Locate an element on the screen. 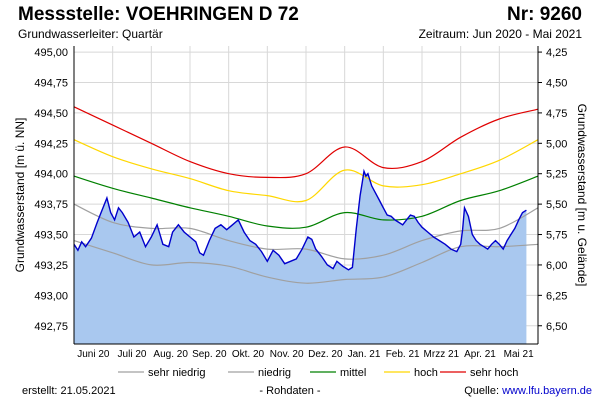 This screenshot has width=600, height=400. y2-tick-label: 6,25 is located at coordinates (556, 296).